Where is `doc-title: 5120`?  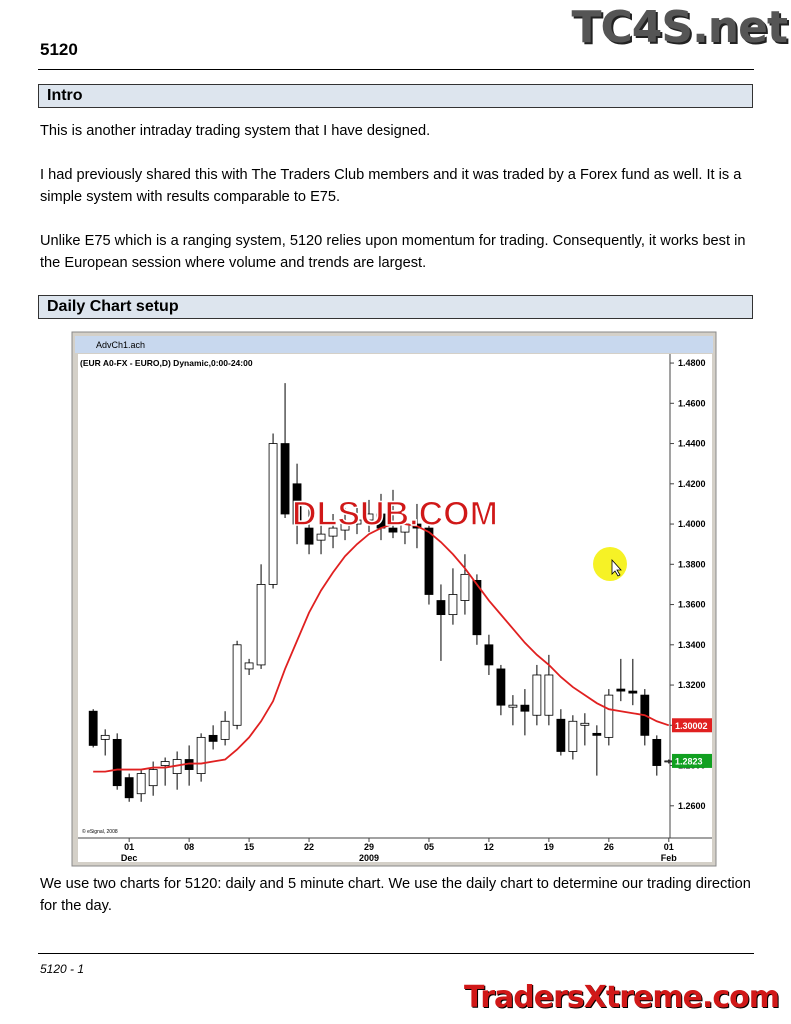 doc-title: 5120 is located at coordinates (59, 49).